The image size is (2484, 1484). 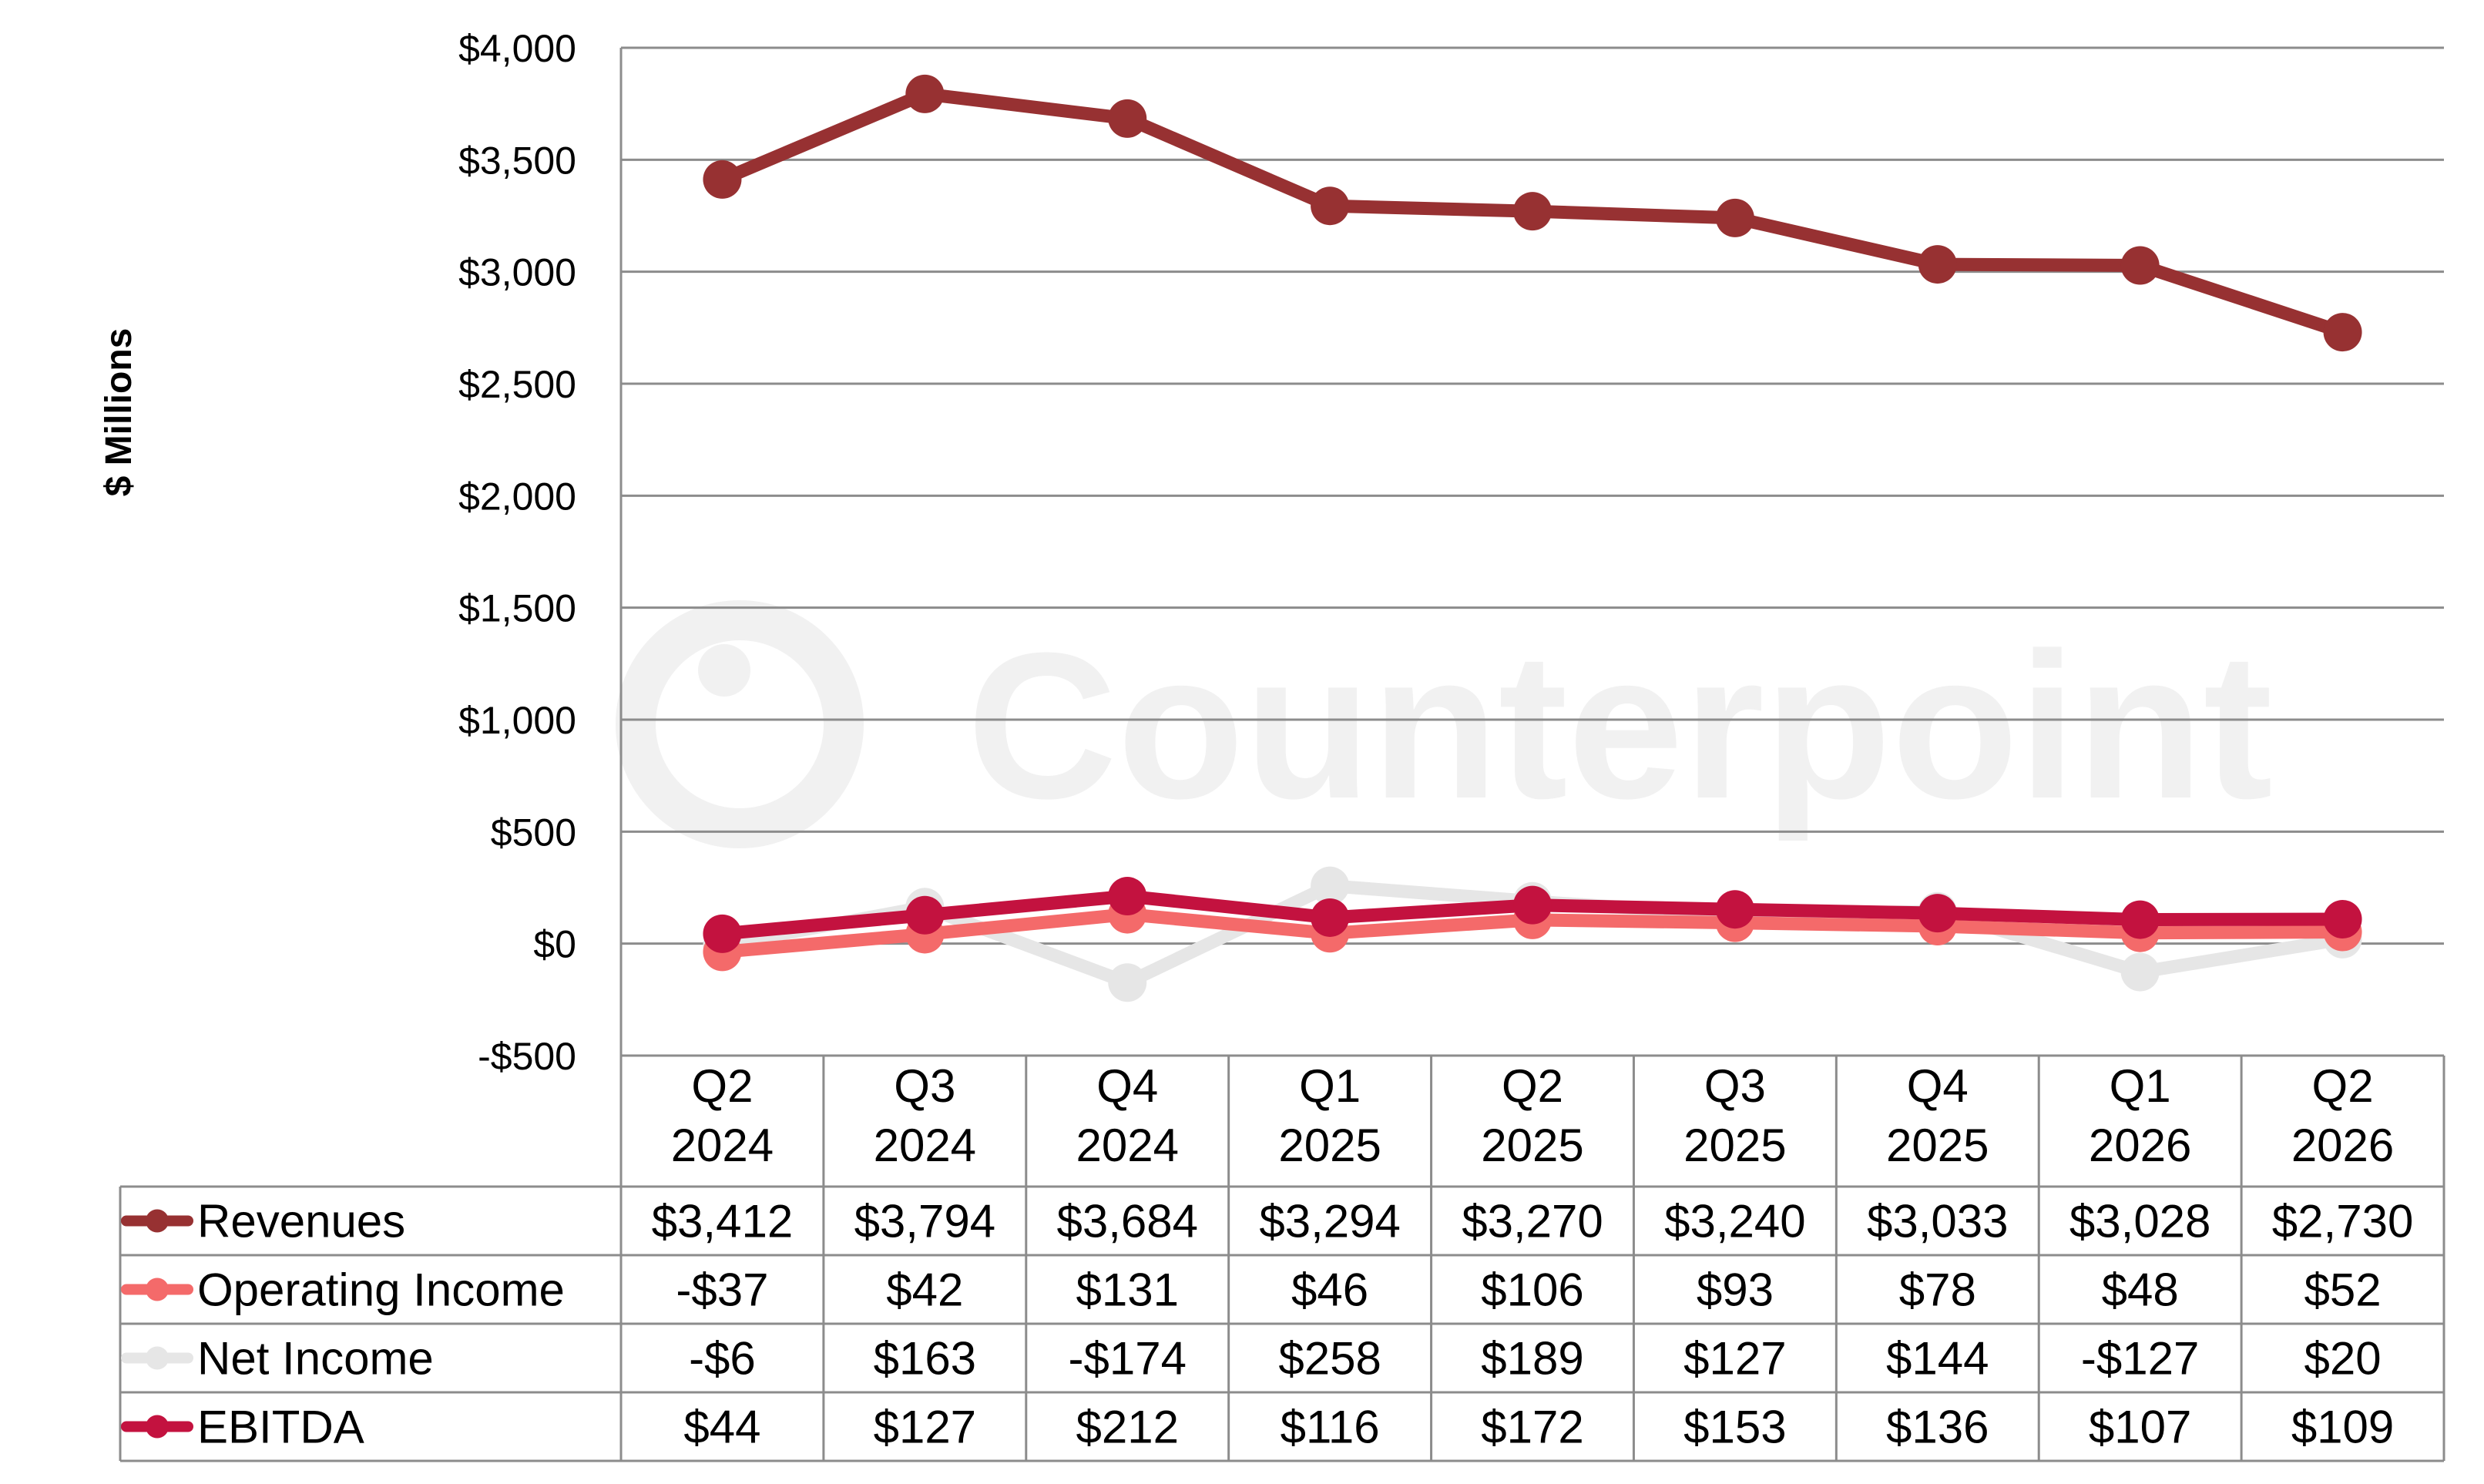 What do you see at coordinates (2140, 1221) in the screenshot?
I see `table-cell-value: $3,028` at bounding box center [2140, 1221].